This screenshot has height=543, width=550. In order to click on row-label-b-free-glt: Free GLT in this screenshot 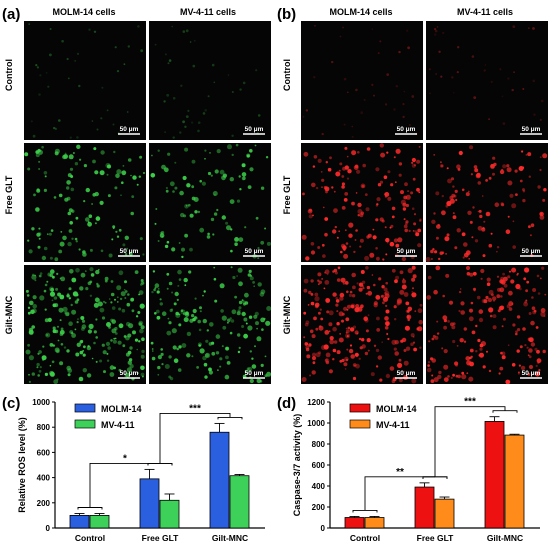, I will do `click(287, 195)`.